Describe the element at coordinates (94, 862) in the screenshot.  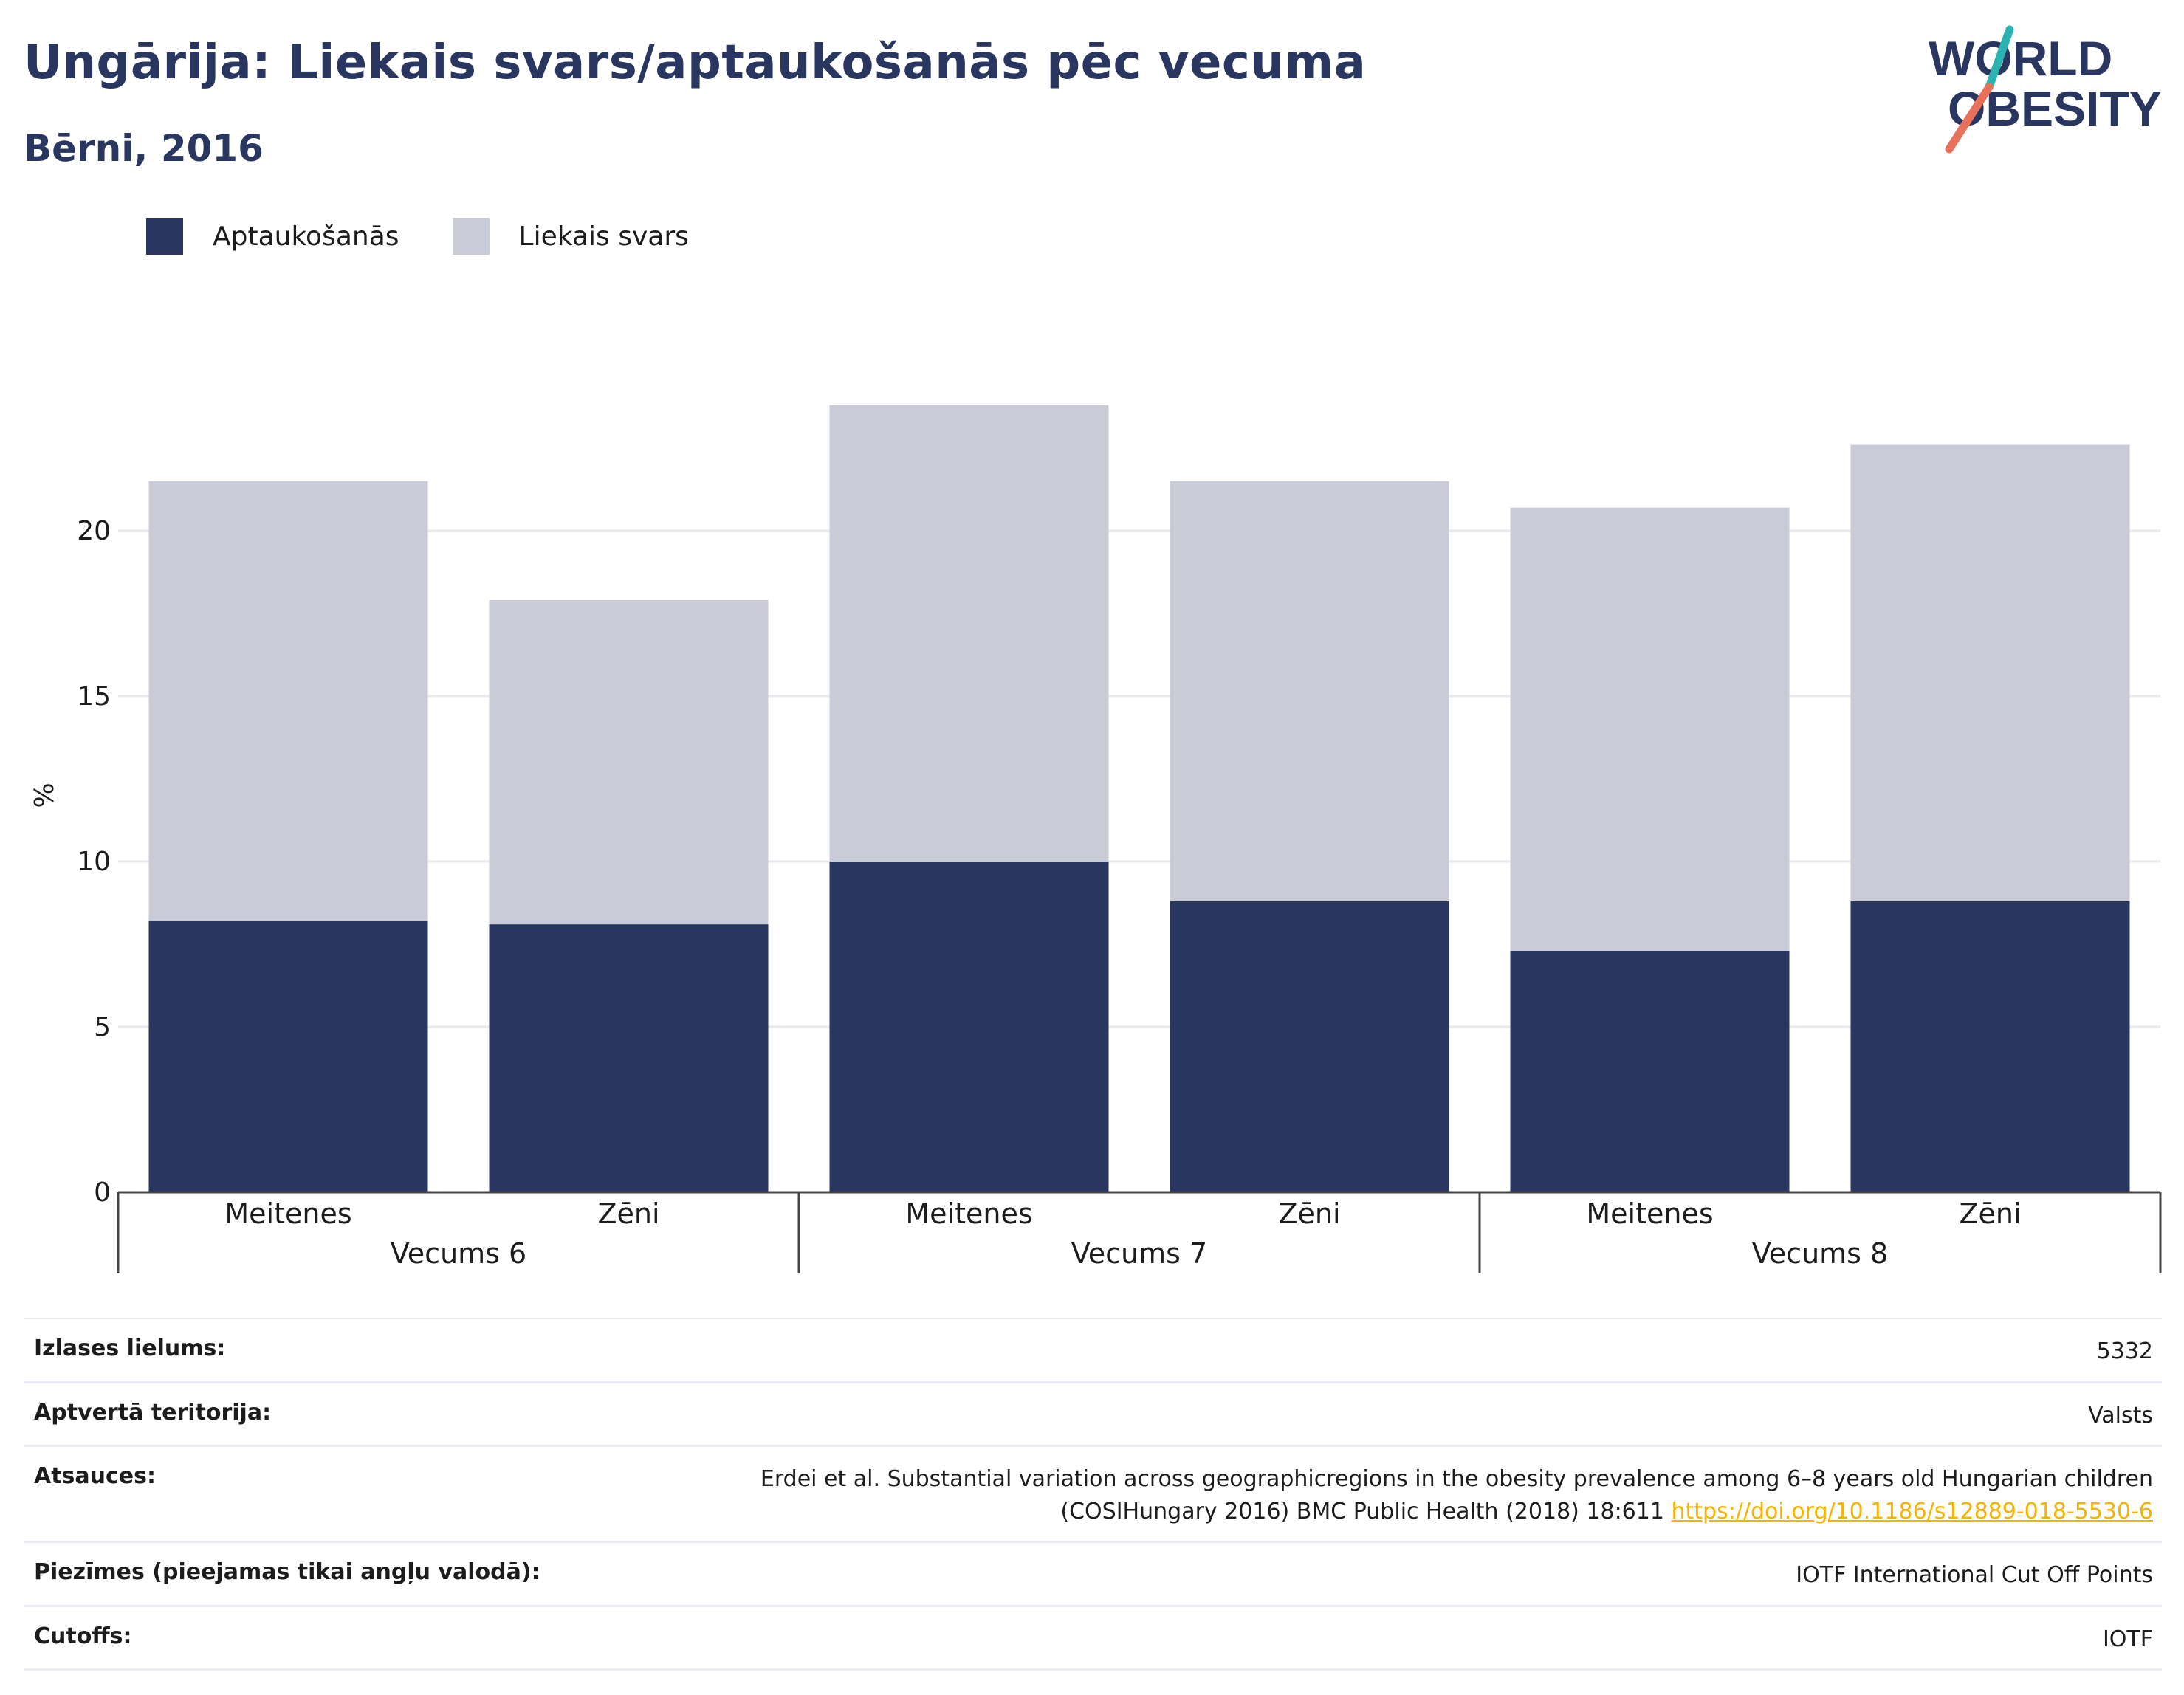
I see `y-tick-label: 10` at that location.